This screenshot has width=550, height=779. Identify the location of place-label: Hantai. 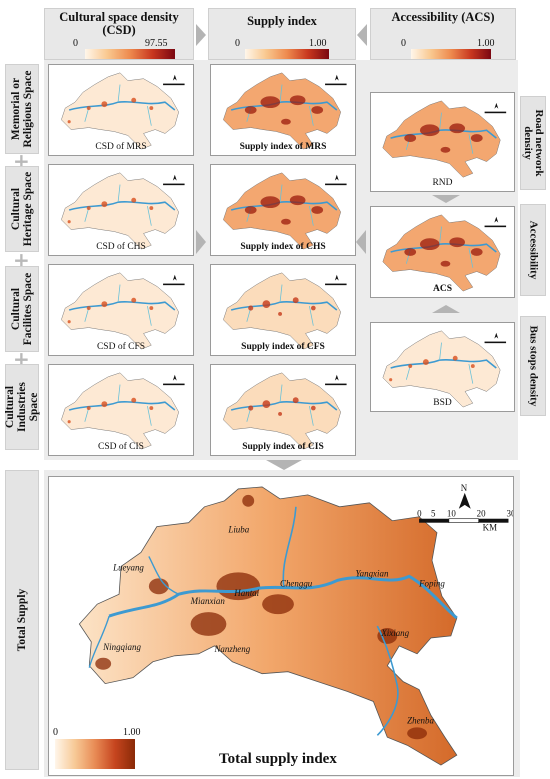
(246, 593).